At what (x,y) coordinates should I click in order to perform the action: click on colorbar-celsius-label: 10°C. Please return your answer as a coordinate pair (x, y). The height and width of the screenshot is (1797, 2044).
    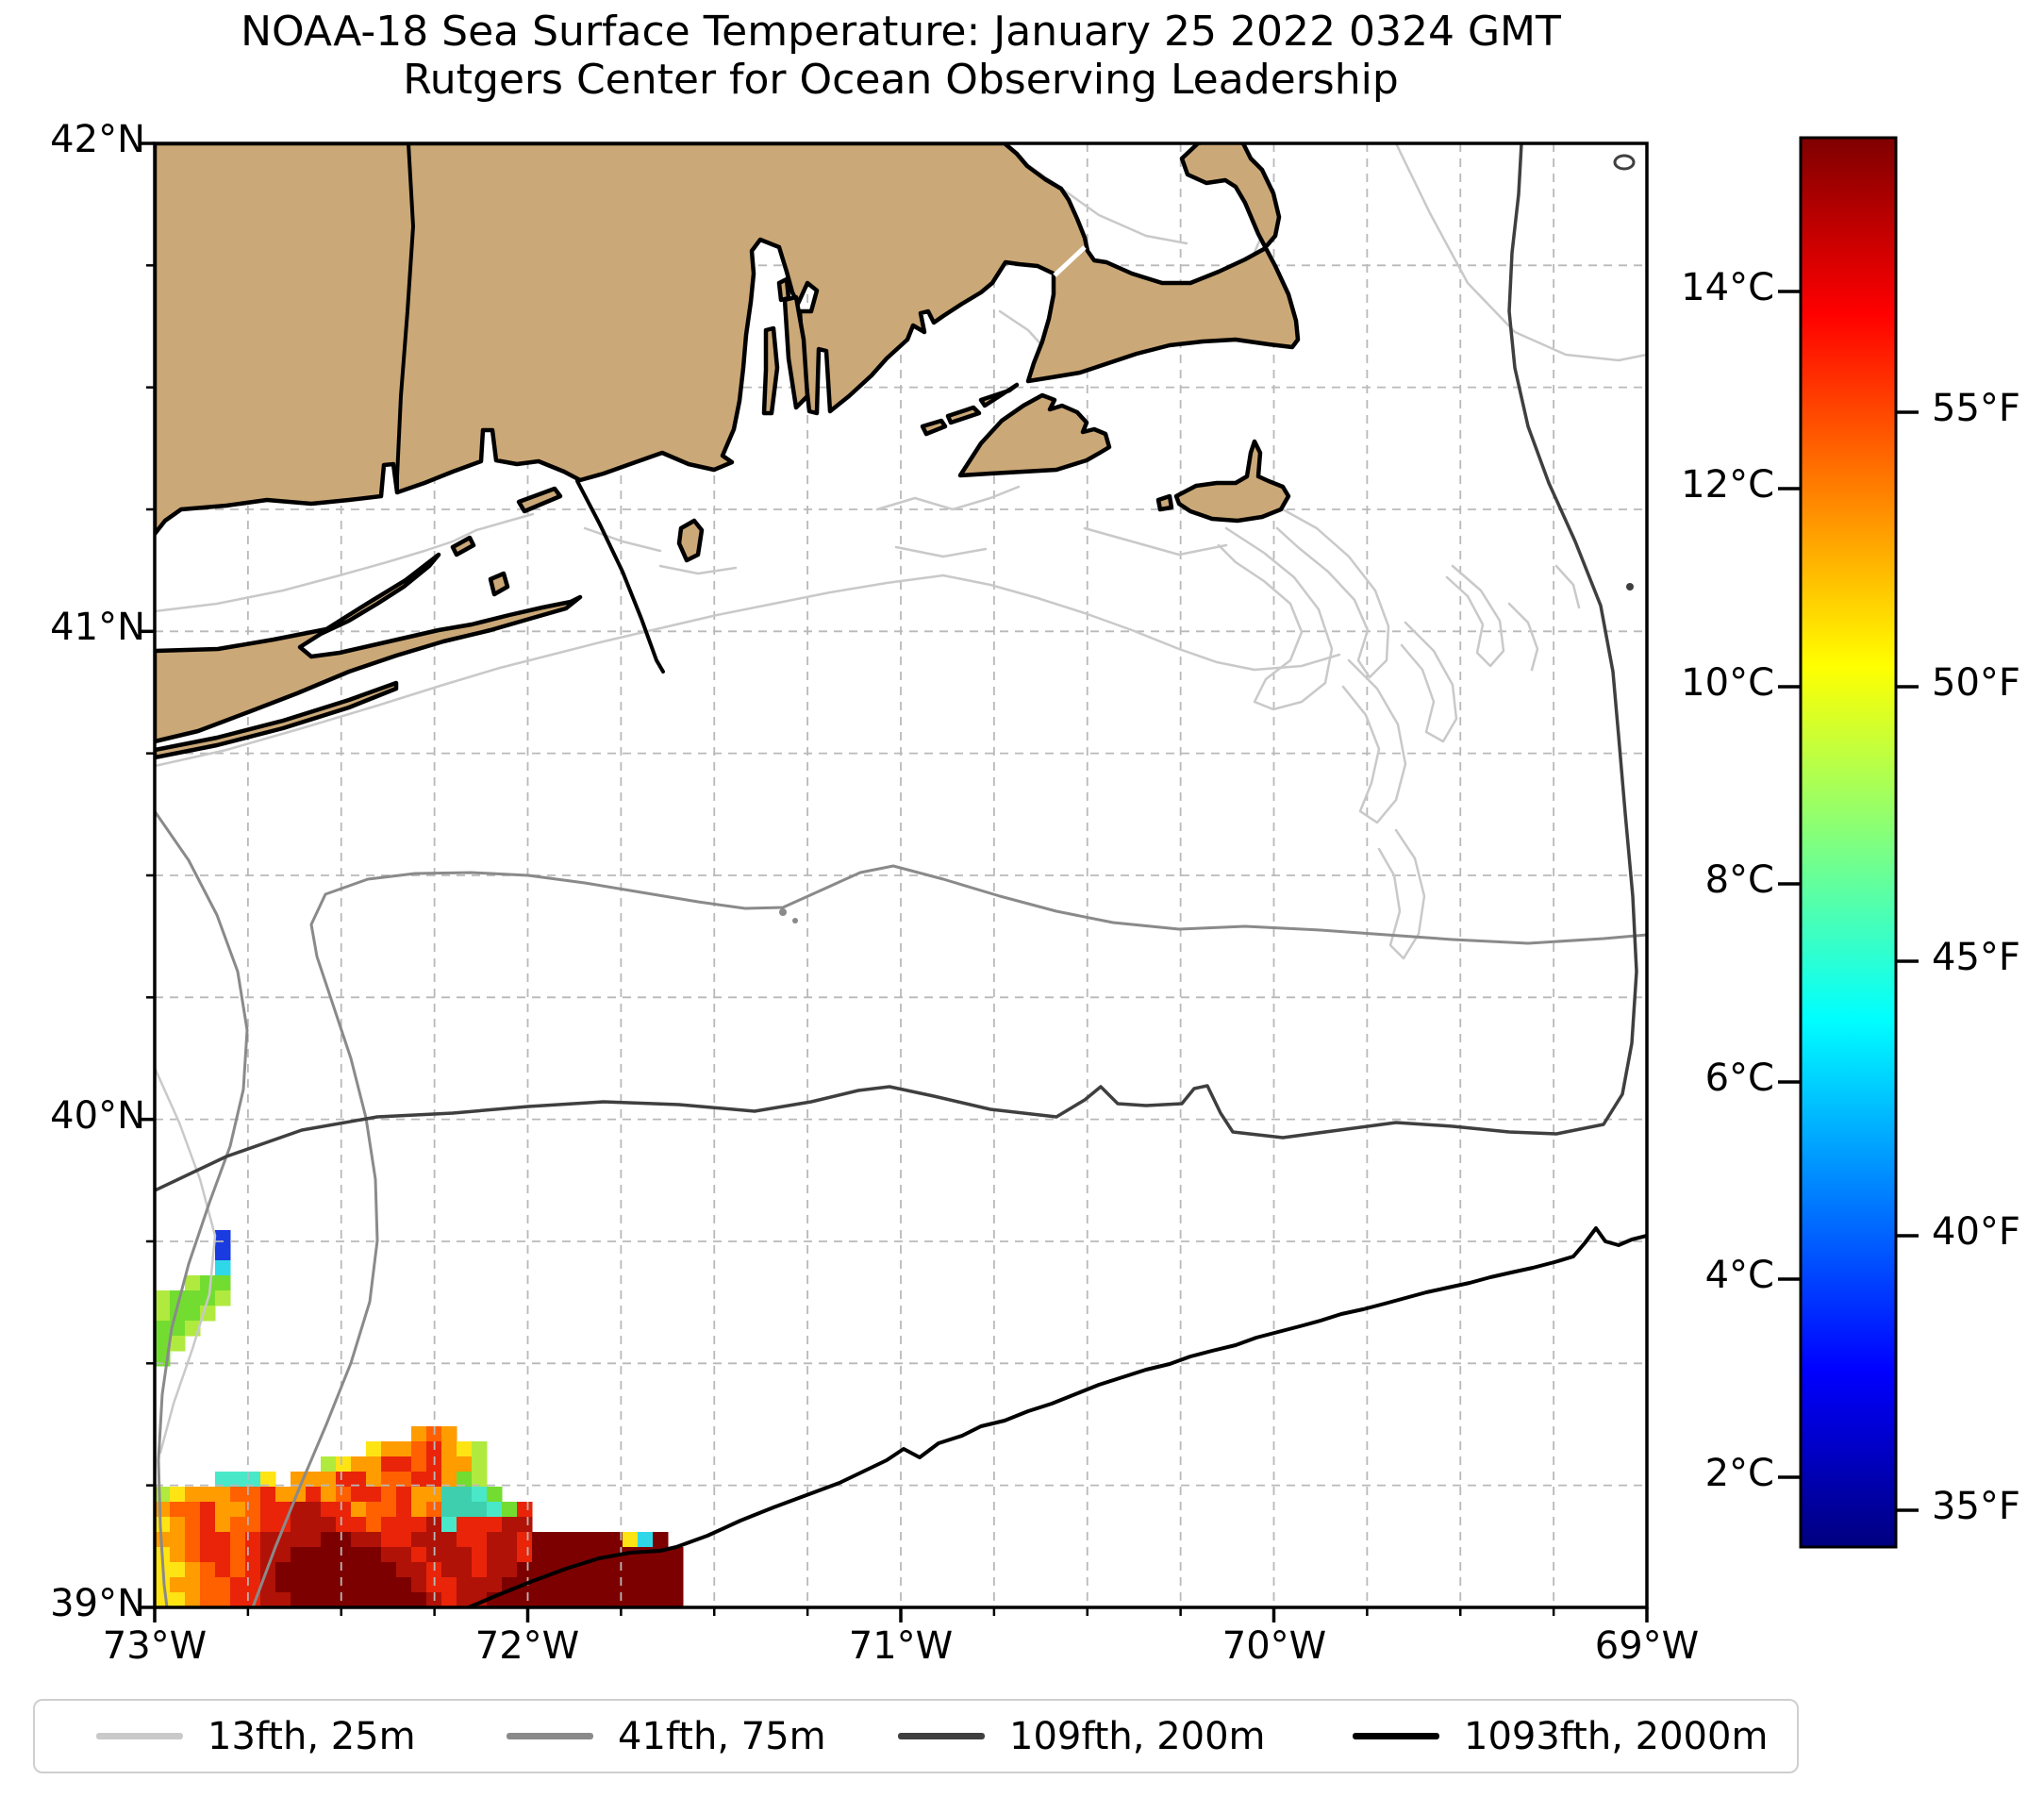
    Looking at the image, I should click on (1728, 683).